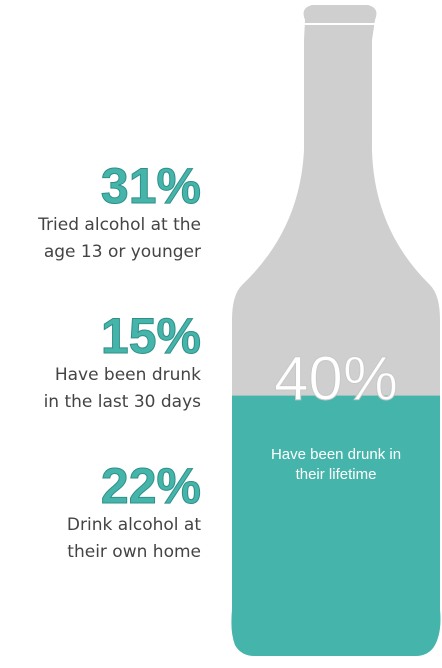  Describe the element at coordinates (128, 375) in the screenshot. I see `stat-text: Have been drunk` at that location.